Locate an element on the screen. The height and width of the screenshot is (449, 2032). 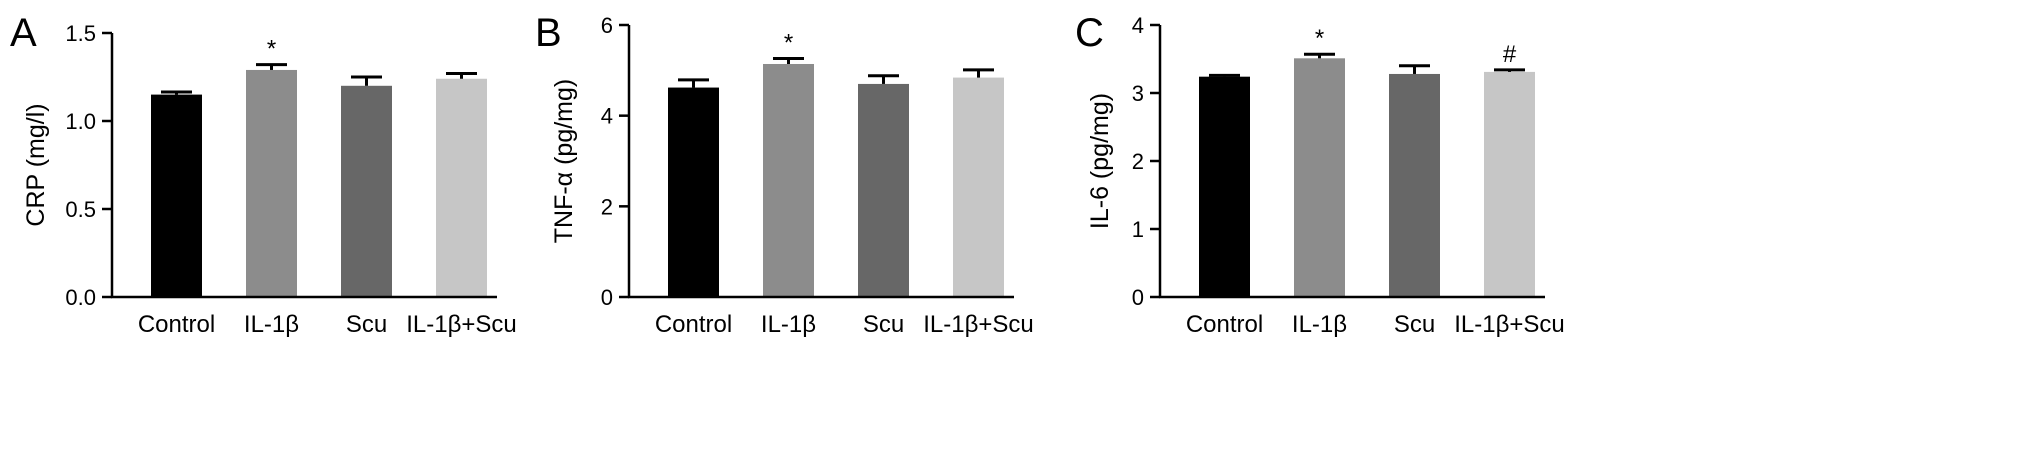
y-tick-label: 3 is located at coordinates (1138, 93).